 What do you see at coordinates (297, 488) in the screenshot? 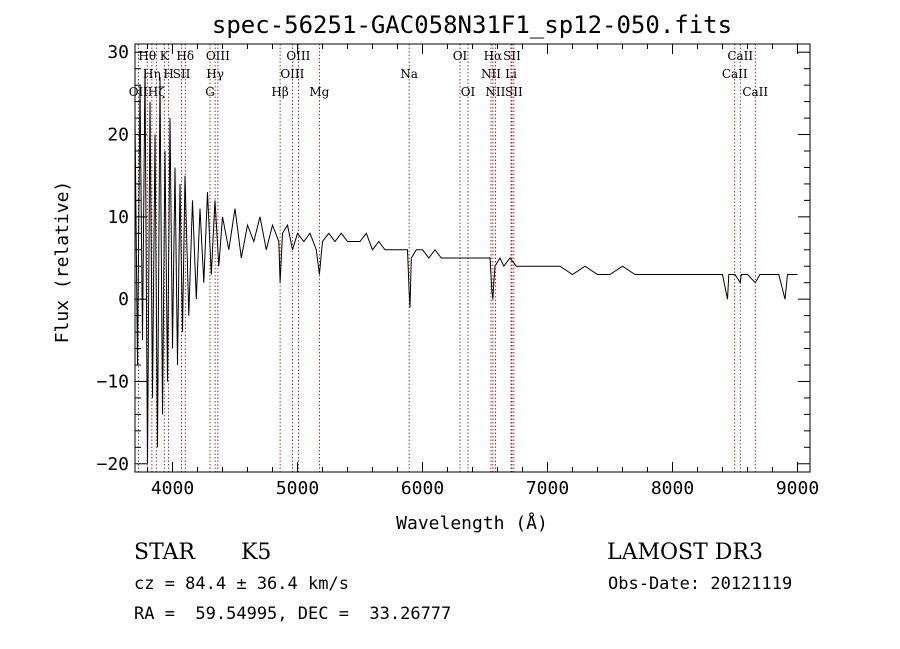
I see `x-tick-label-1: 5000` at bounding box center [297, 488].